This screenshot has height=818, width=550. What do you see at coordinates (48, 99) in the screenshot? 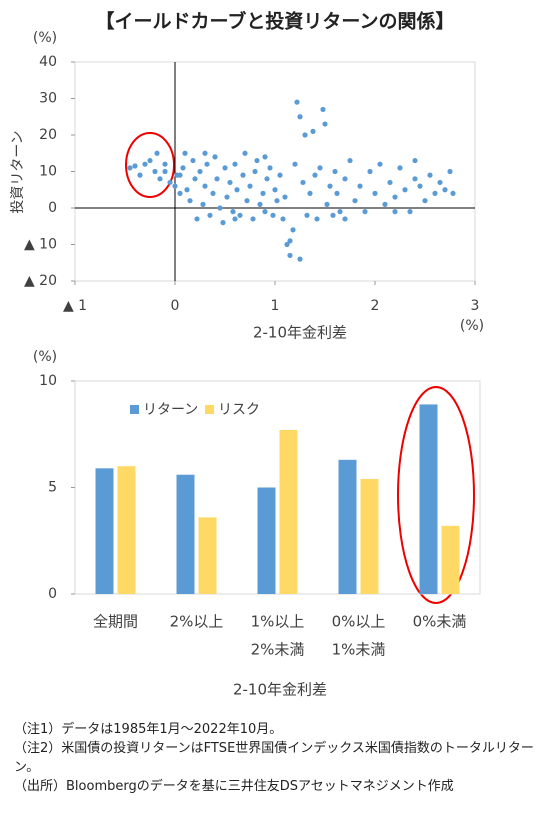
I see `y-tick-label: 30` at bounding box center [48, 99].